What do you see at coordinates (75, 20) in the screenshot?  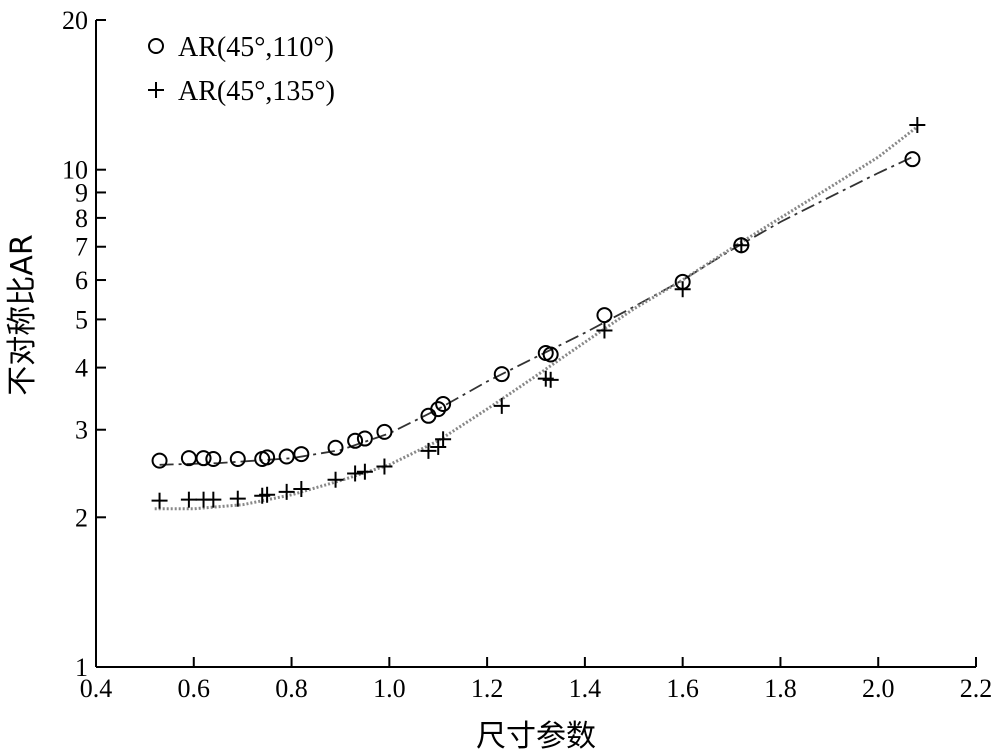 I see `y-tick-label: 20` at bounding box center [75, 20].